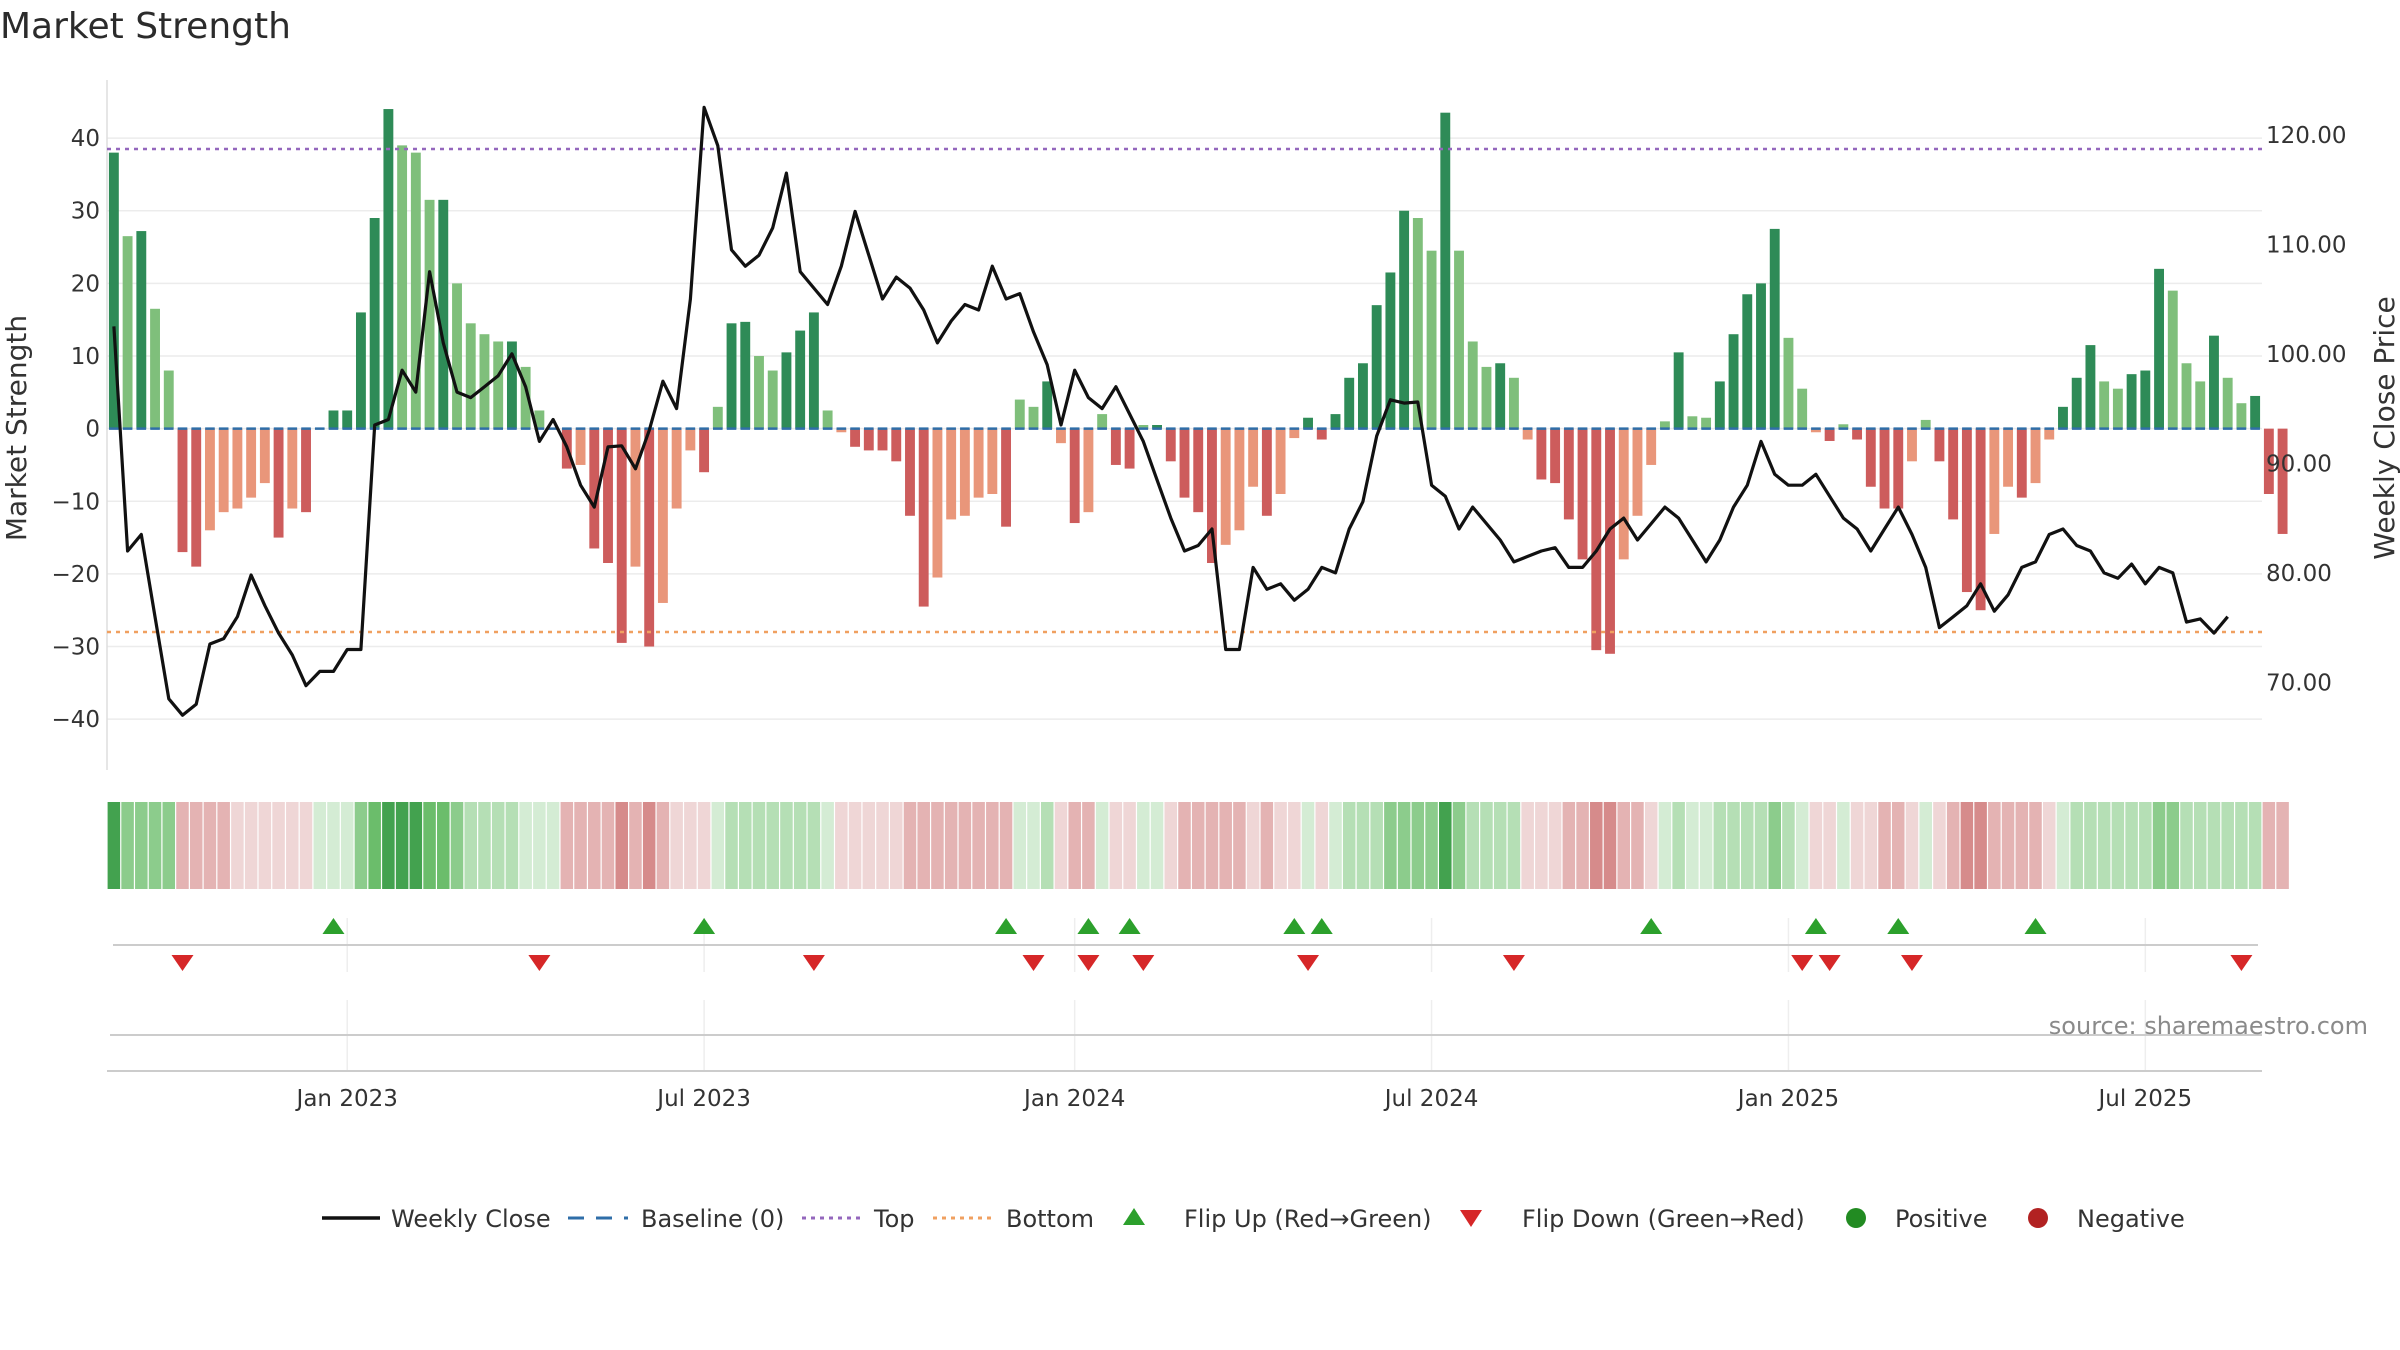 The image size is (2400, 1350). I want to click on source-credit: source: sharemaestro.com, so click(2208, 1026).